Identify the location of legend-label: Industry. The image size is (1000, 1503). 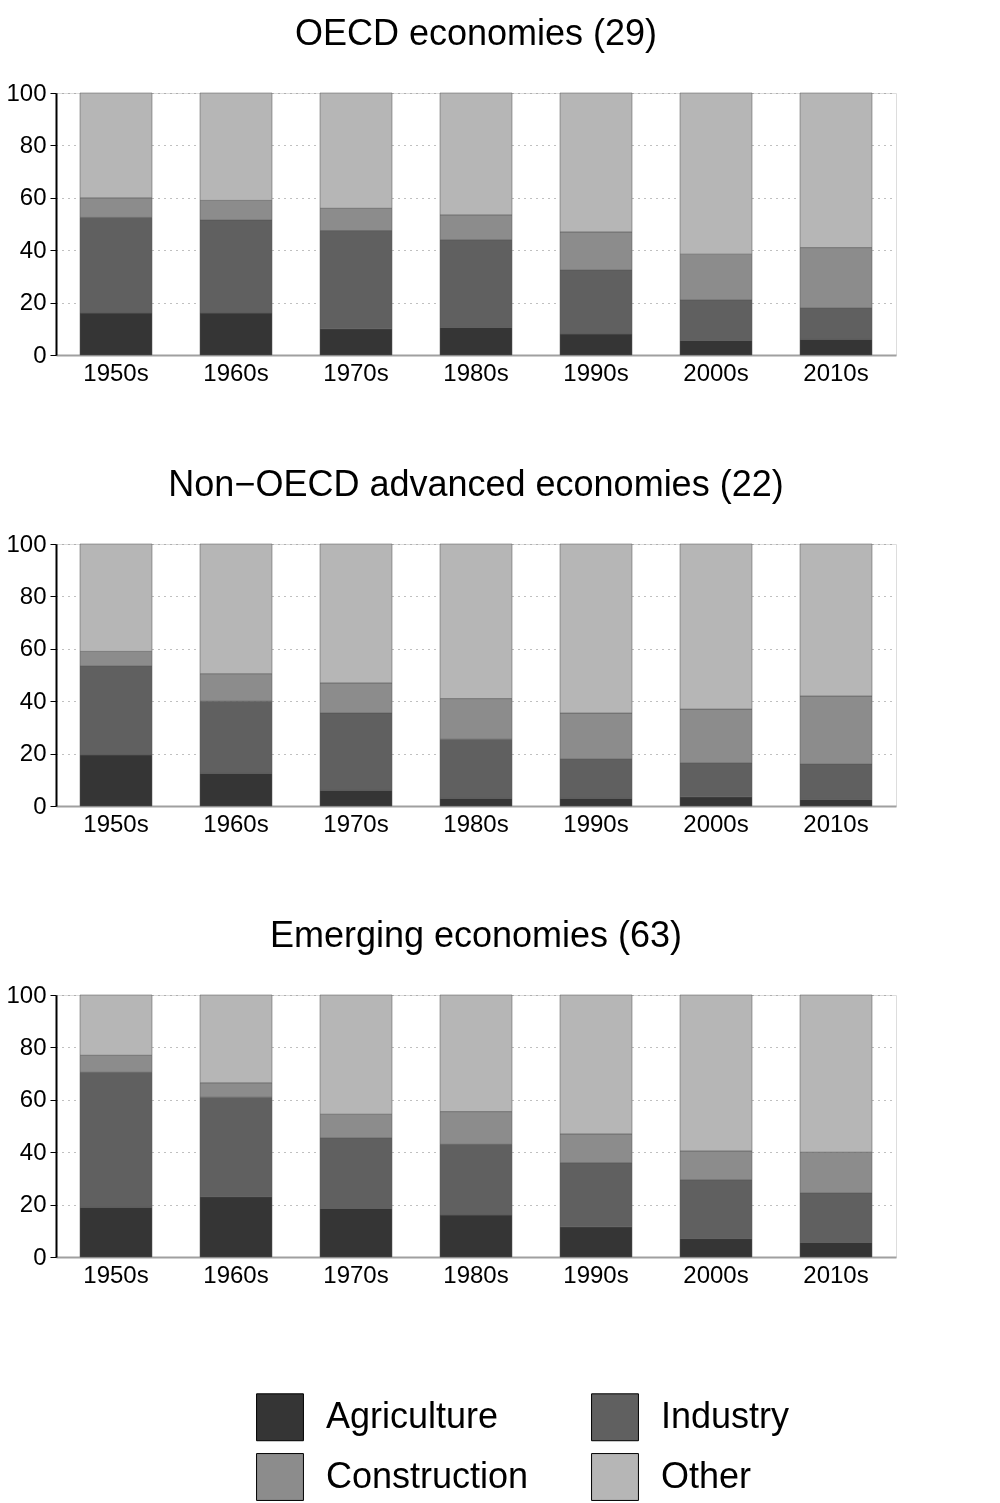
(725, 1416).